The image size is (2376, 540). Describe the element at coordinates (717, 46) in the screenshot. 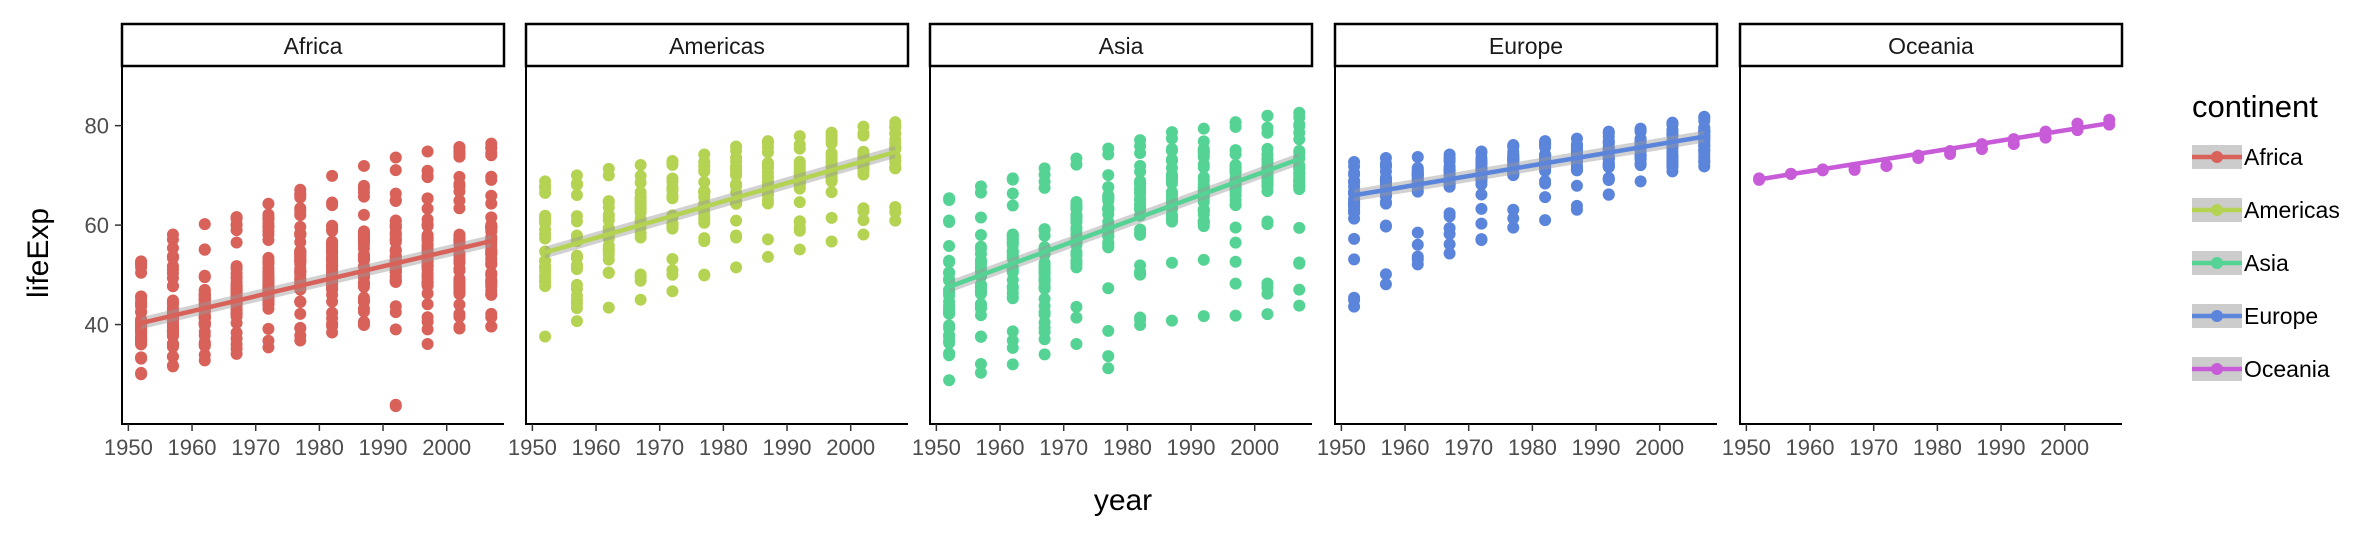

I see `facet-strip-label: Americas` at that location.